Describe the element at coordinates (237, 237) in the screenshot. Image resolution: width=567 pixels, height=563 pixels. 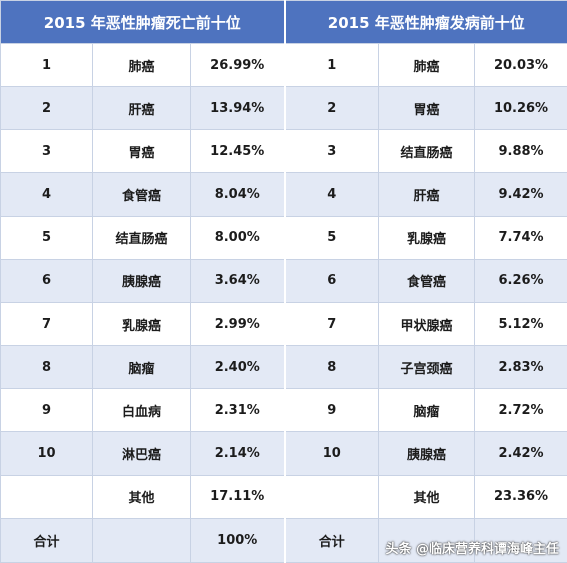
I see `left-percent: 8.00%` at that location.